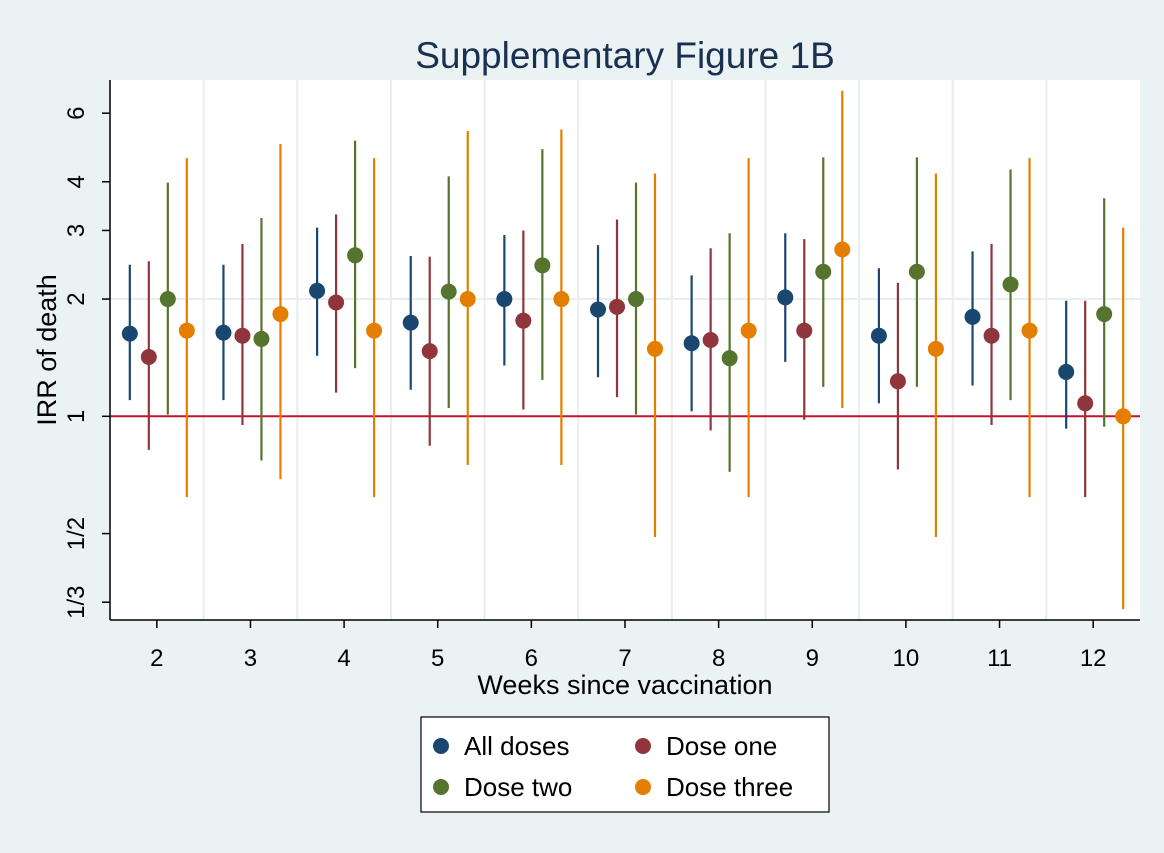 This screenshot has height=853, width=1164. I want to click on y-tick-label: 1/2, so click(76, 533).